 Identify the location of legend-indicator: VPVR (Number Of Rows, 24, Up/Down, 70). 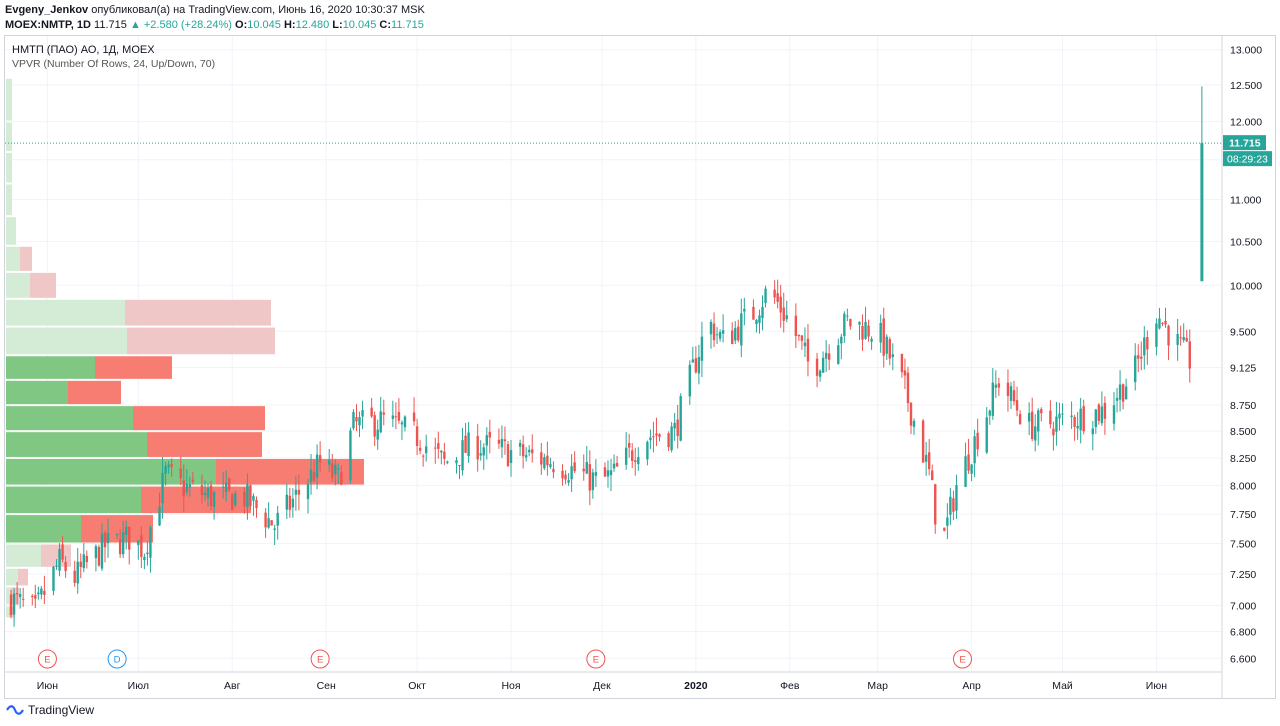
(114, 64).